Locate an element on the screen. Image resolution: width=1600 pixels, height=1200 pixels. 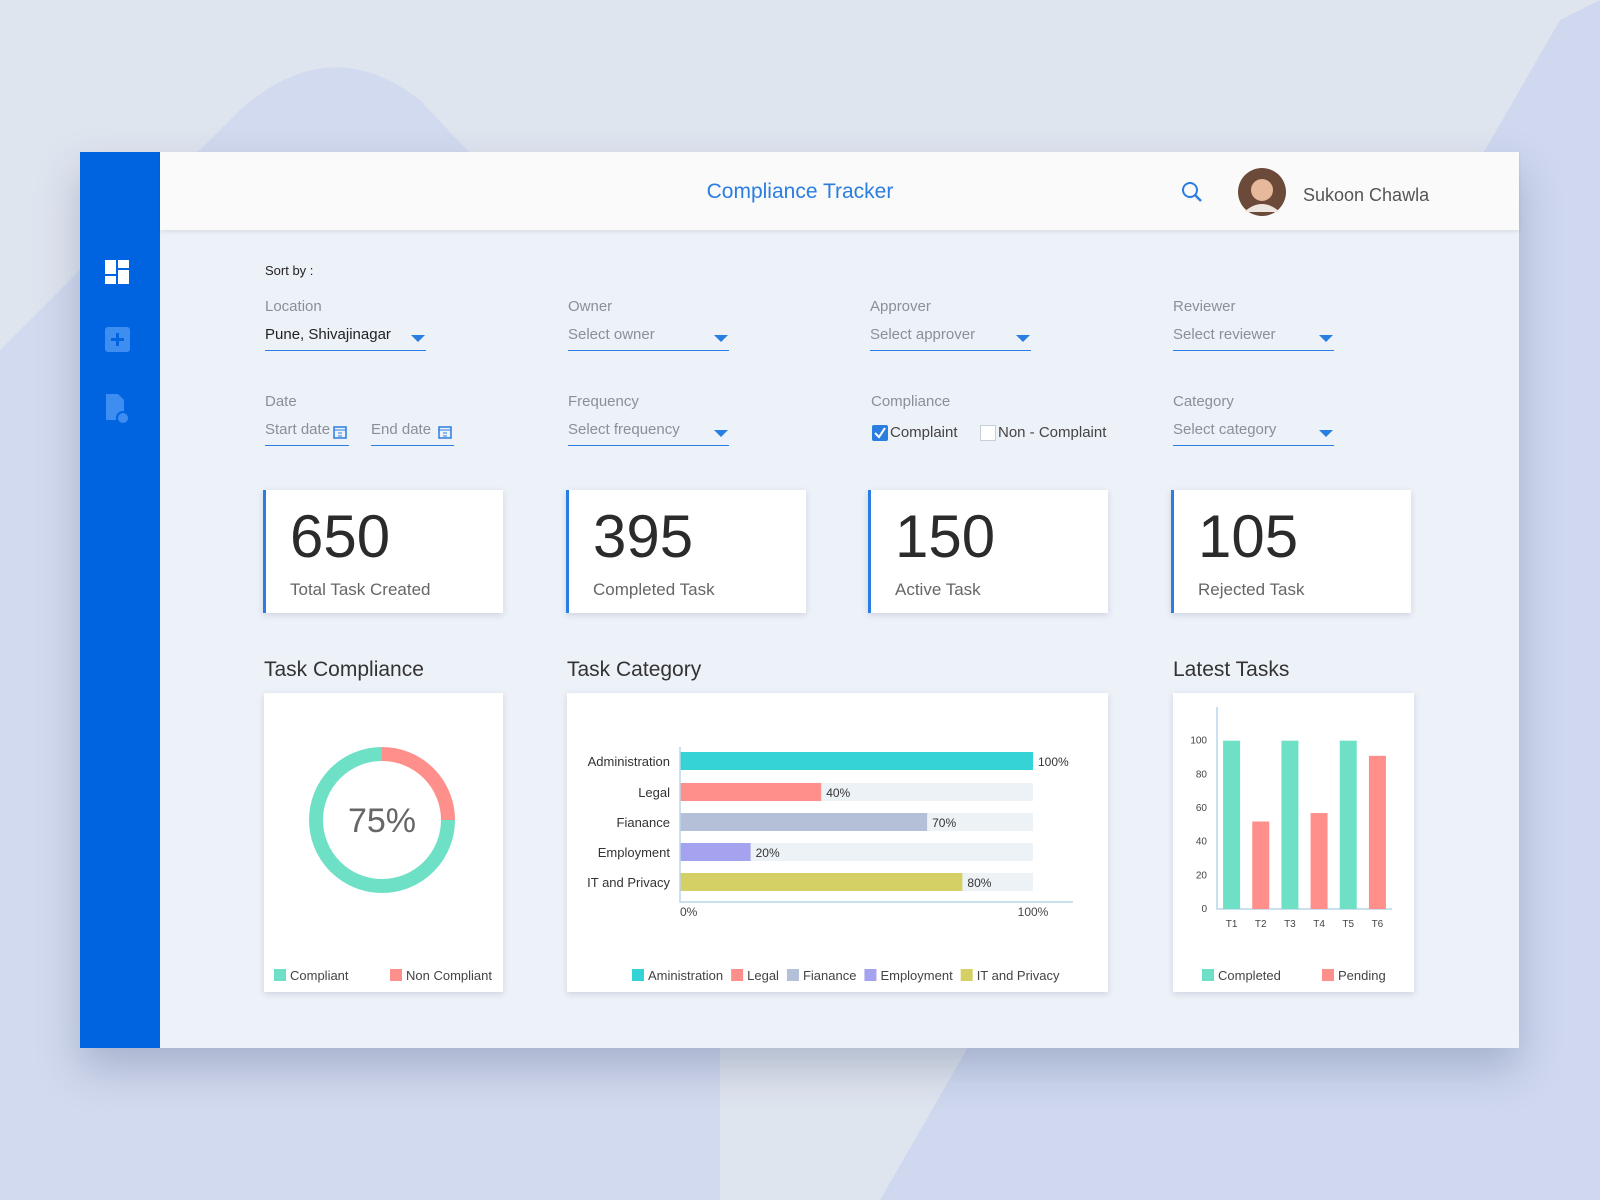
dropdown: Select reviewer is located at coordinates (1253, 337).